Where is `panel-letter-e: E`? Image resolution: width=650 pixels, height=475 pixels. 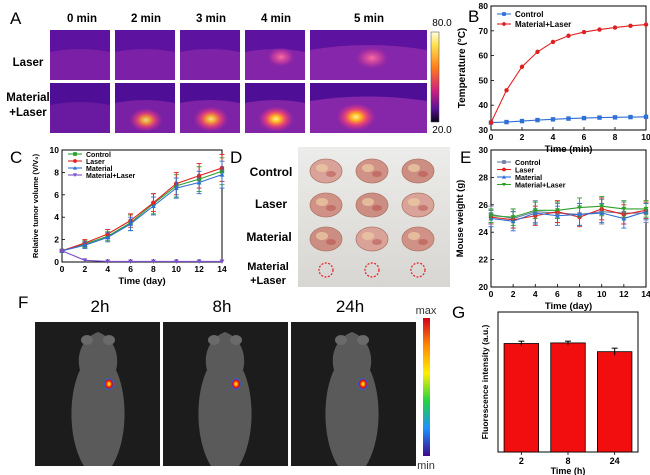 panel-letter-e: E is located at coordinates (465, 157).